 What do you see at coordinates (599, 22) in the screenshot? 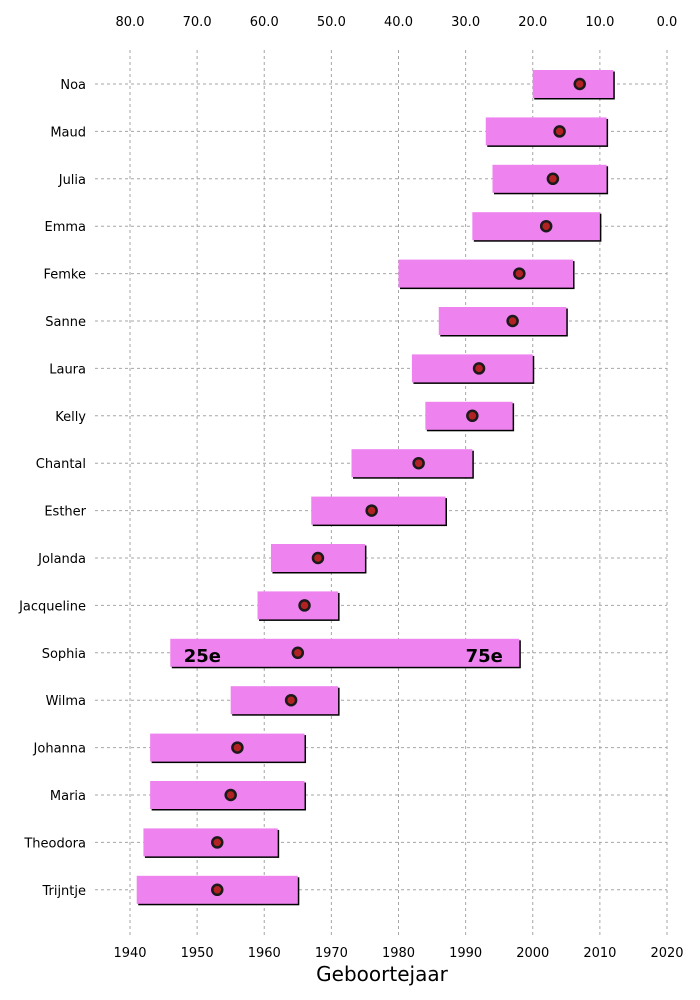
I see `top-tick-label: 10.0` at bounding box center [599, 22].